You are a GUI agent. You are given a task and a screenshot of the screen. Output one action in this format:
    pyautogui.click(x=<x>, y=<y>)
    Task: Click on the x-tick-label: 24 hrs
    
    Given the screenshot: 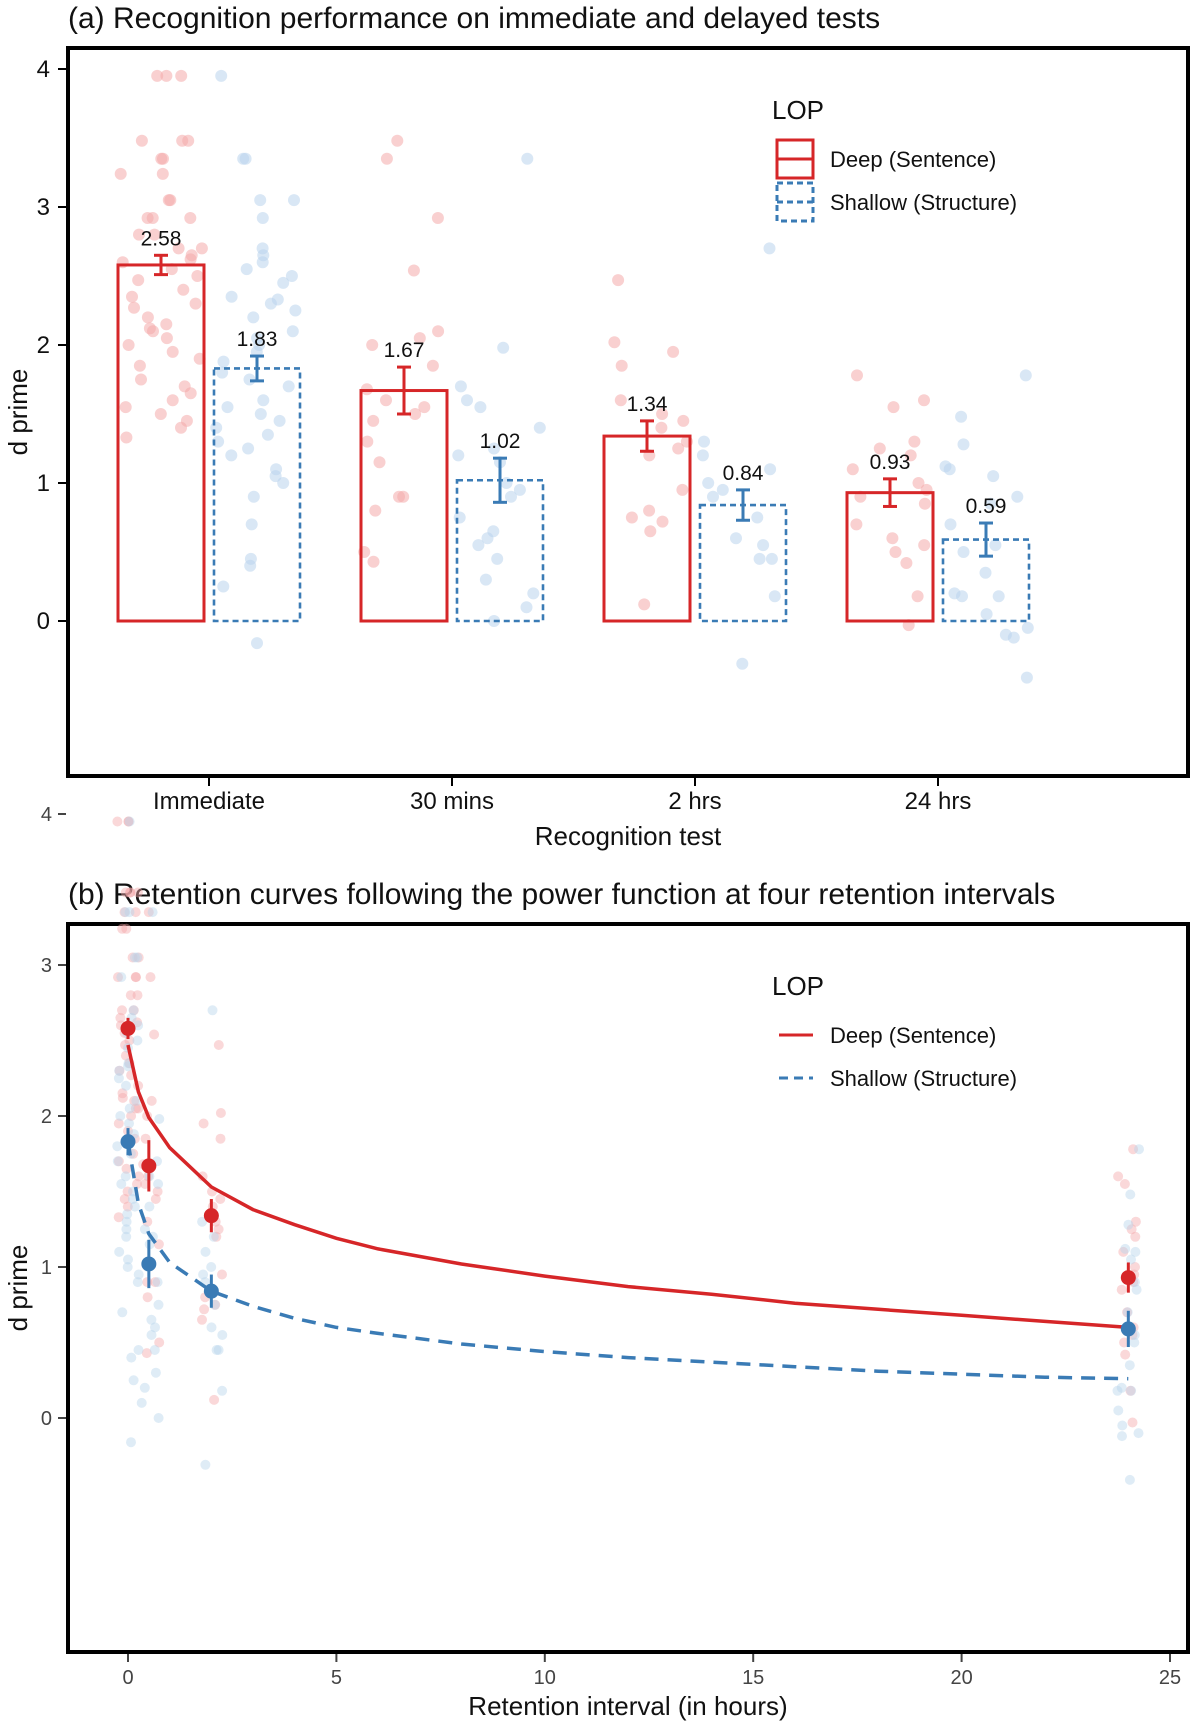 What is the action you would take?
    pyautogui.click(x=938, y=801)
    